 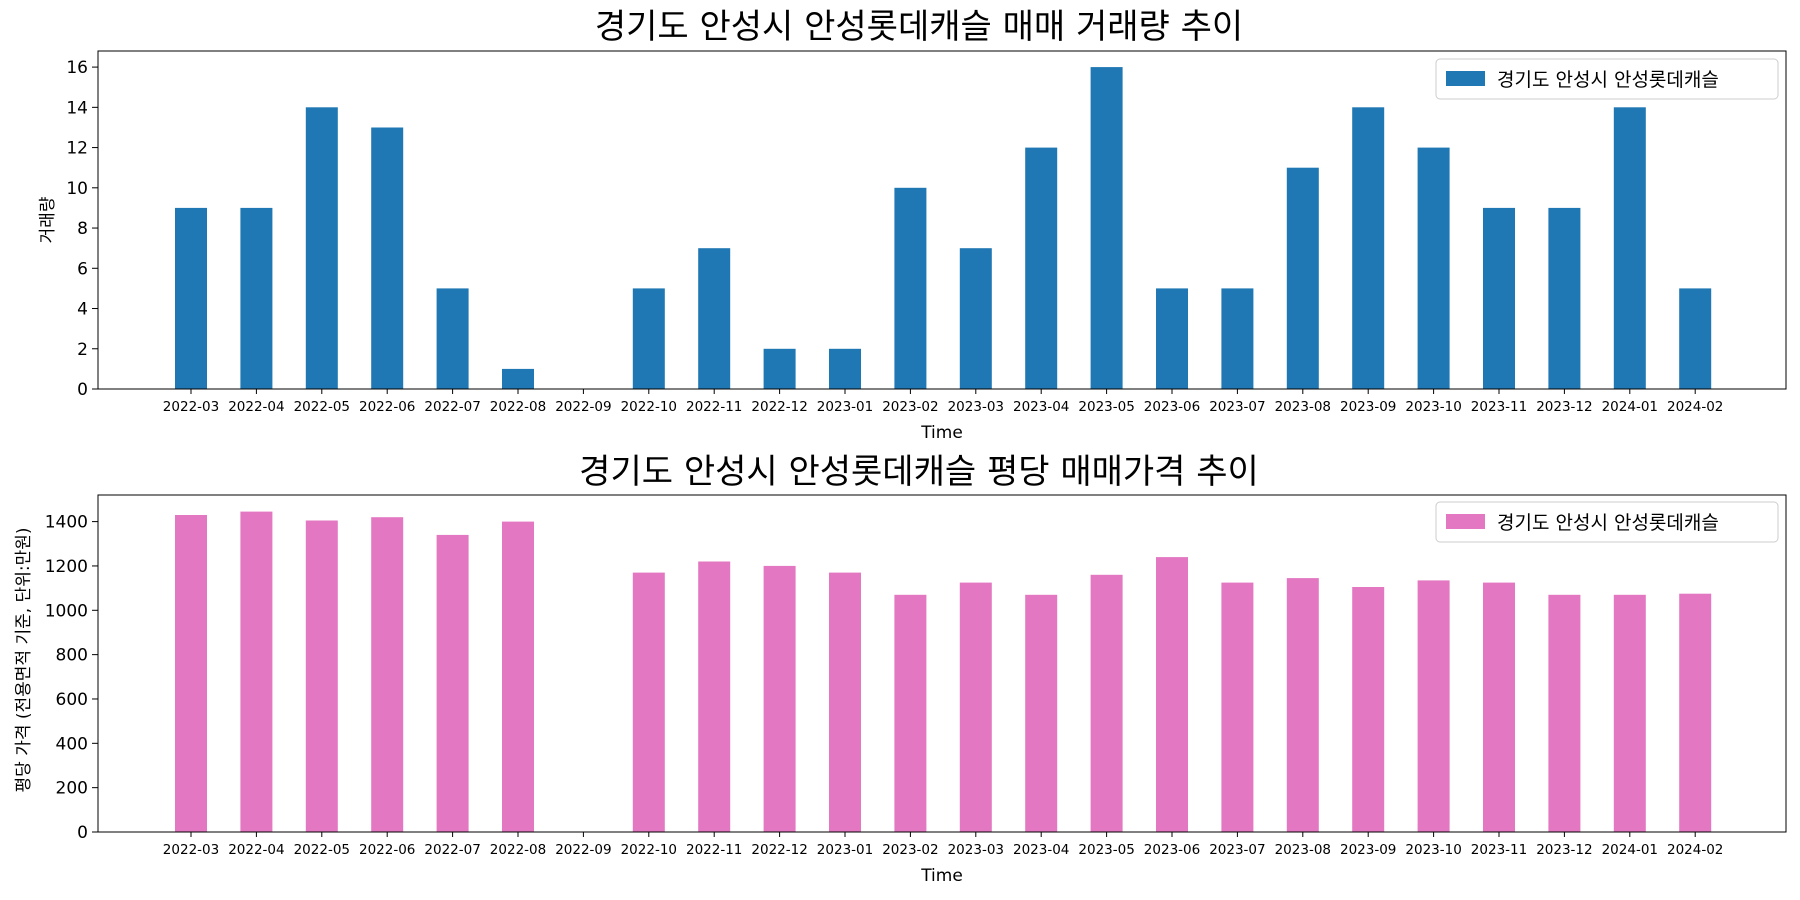 I want to click on price-legend-frame, so click(x=1607, y=522).